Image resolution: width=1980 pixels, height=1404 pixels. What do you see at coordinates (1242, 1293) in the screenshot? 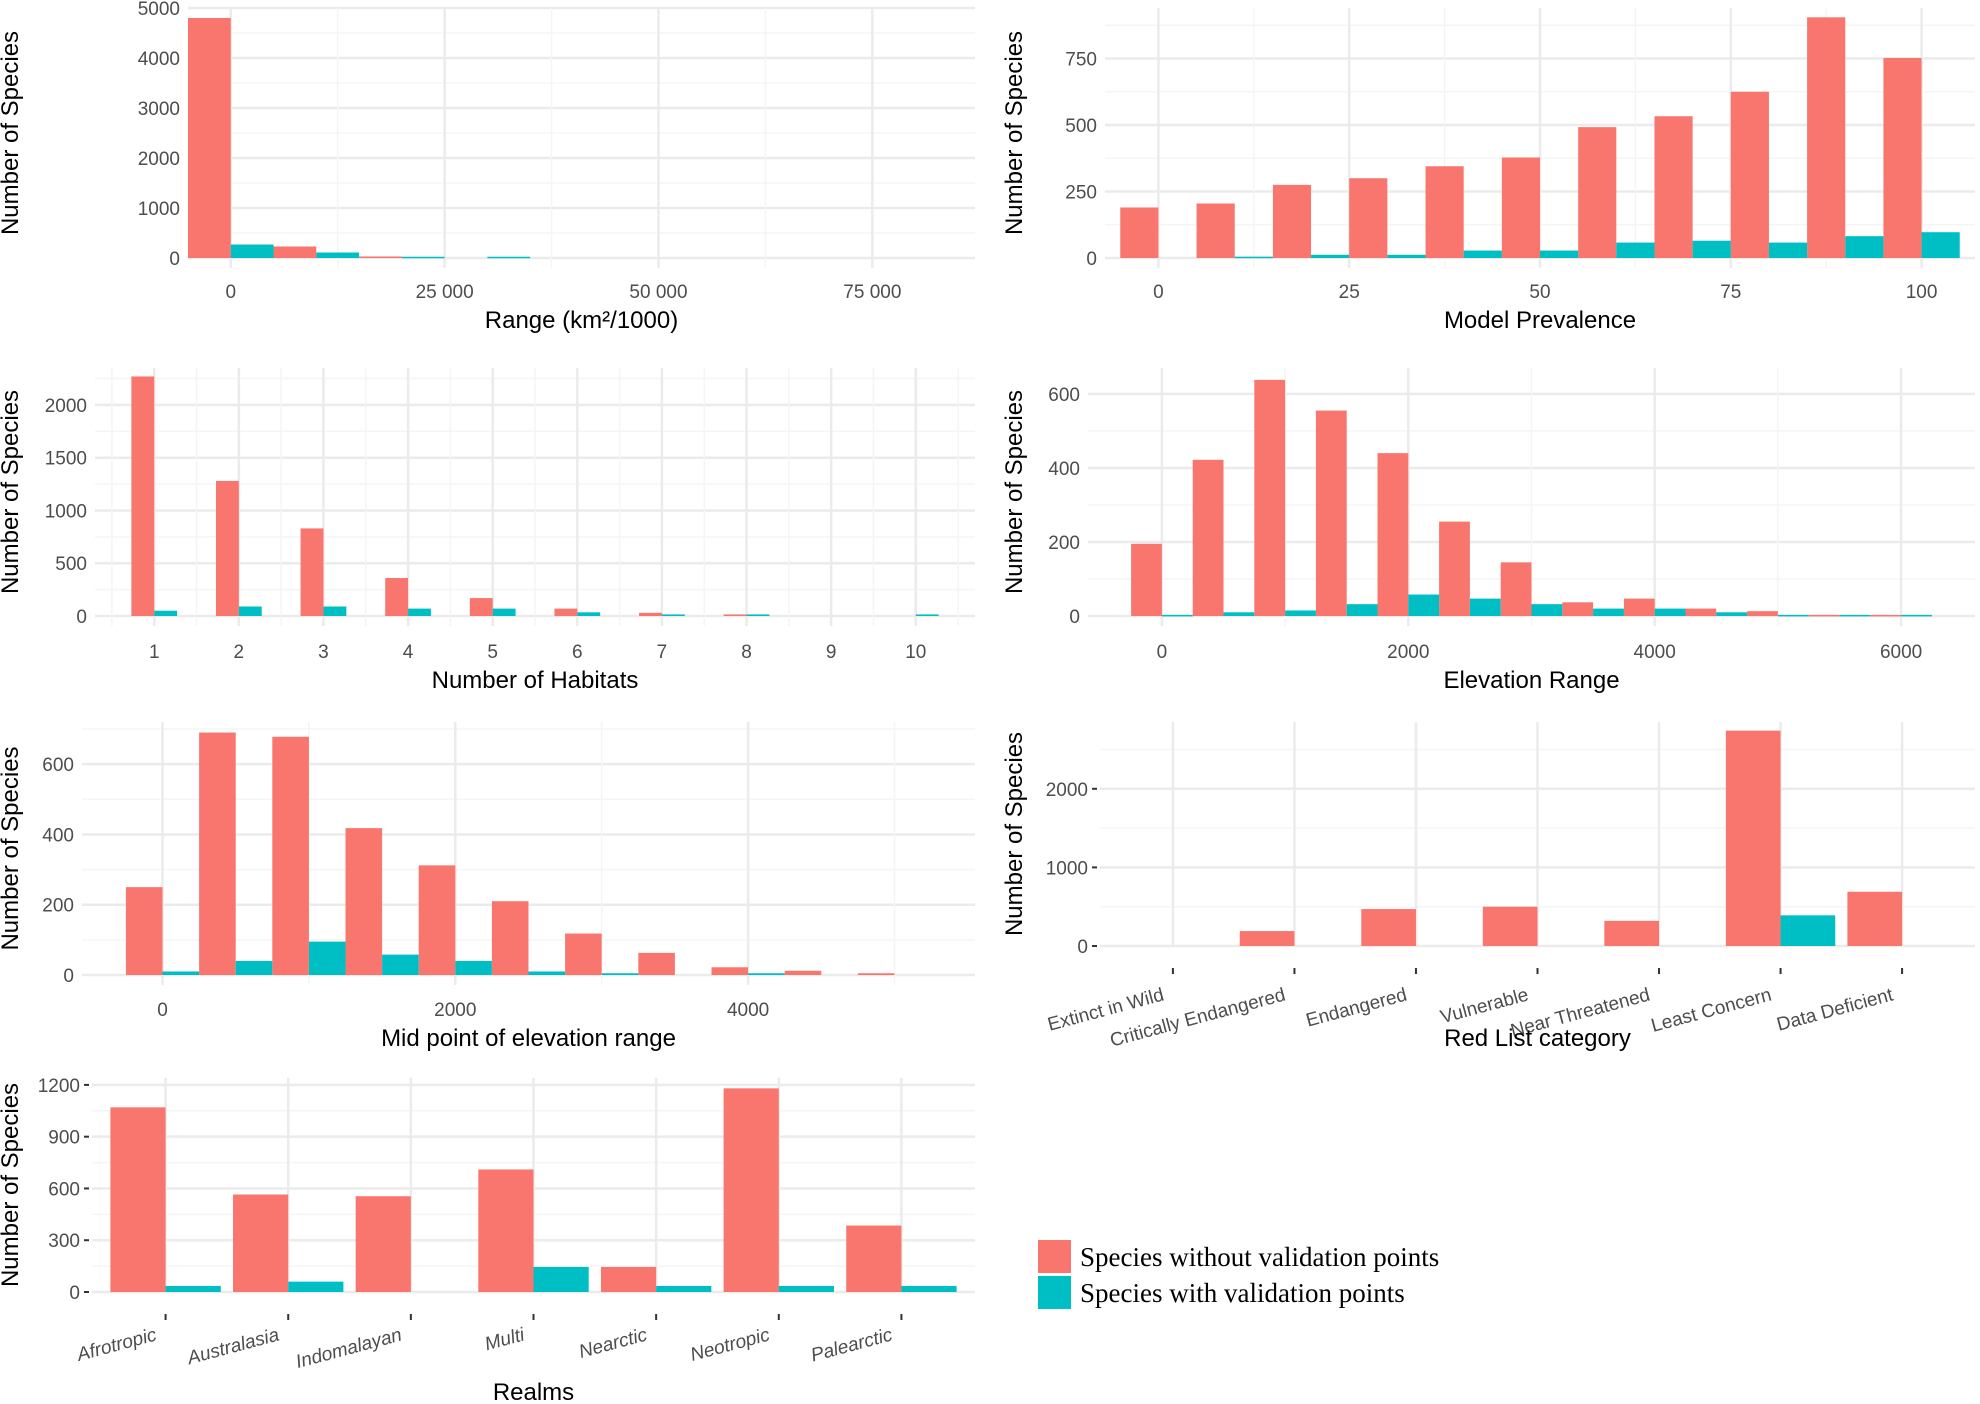
I see `legend-label: Species with validation points` at bounding box center [1242, 1293].